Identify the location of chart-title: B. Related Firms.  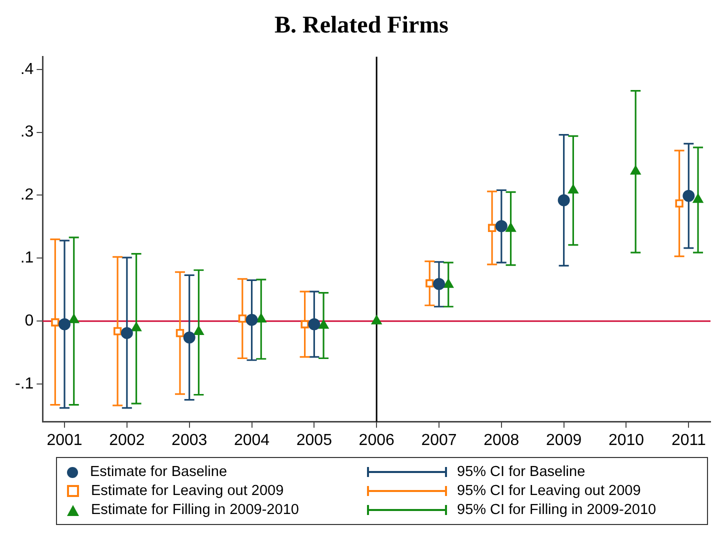
(361, 25).